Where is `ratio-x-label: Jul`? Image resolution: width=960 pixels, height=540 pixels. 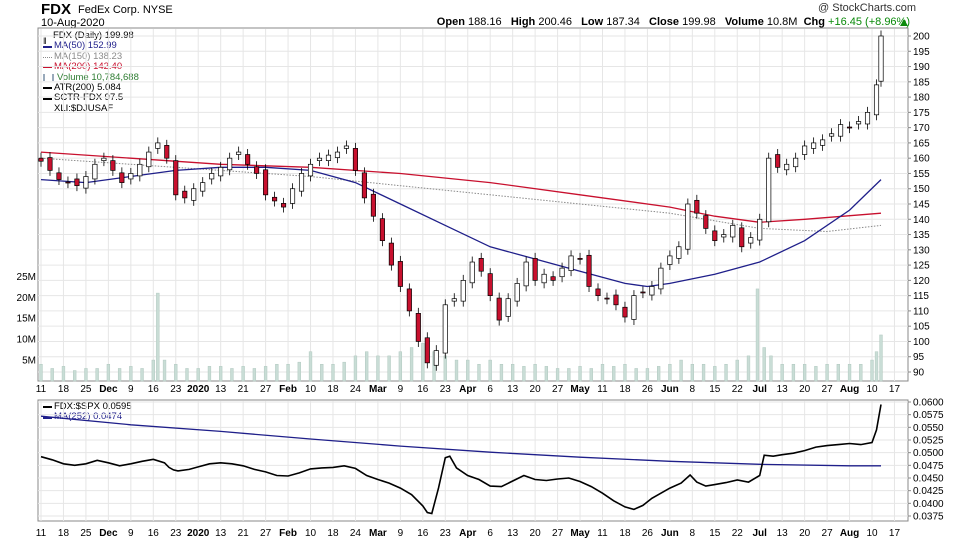
ratio-x-label: Jul is located at coordinates (759, 533).